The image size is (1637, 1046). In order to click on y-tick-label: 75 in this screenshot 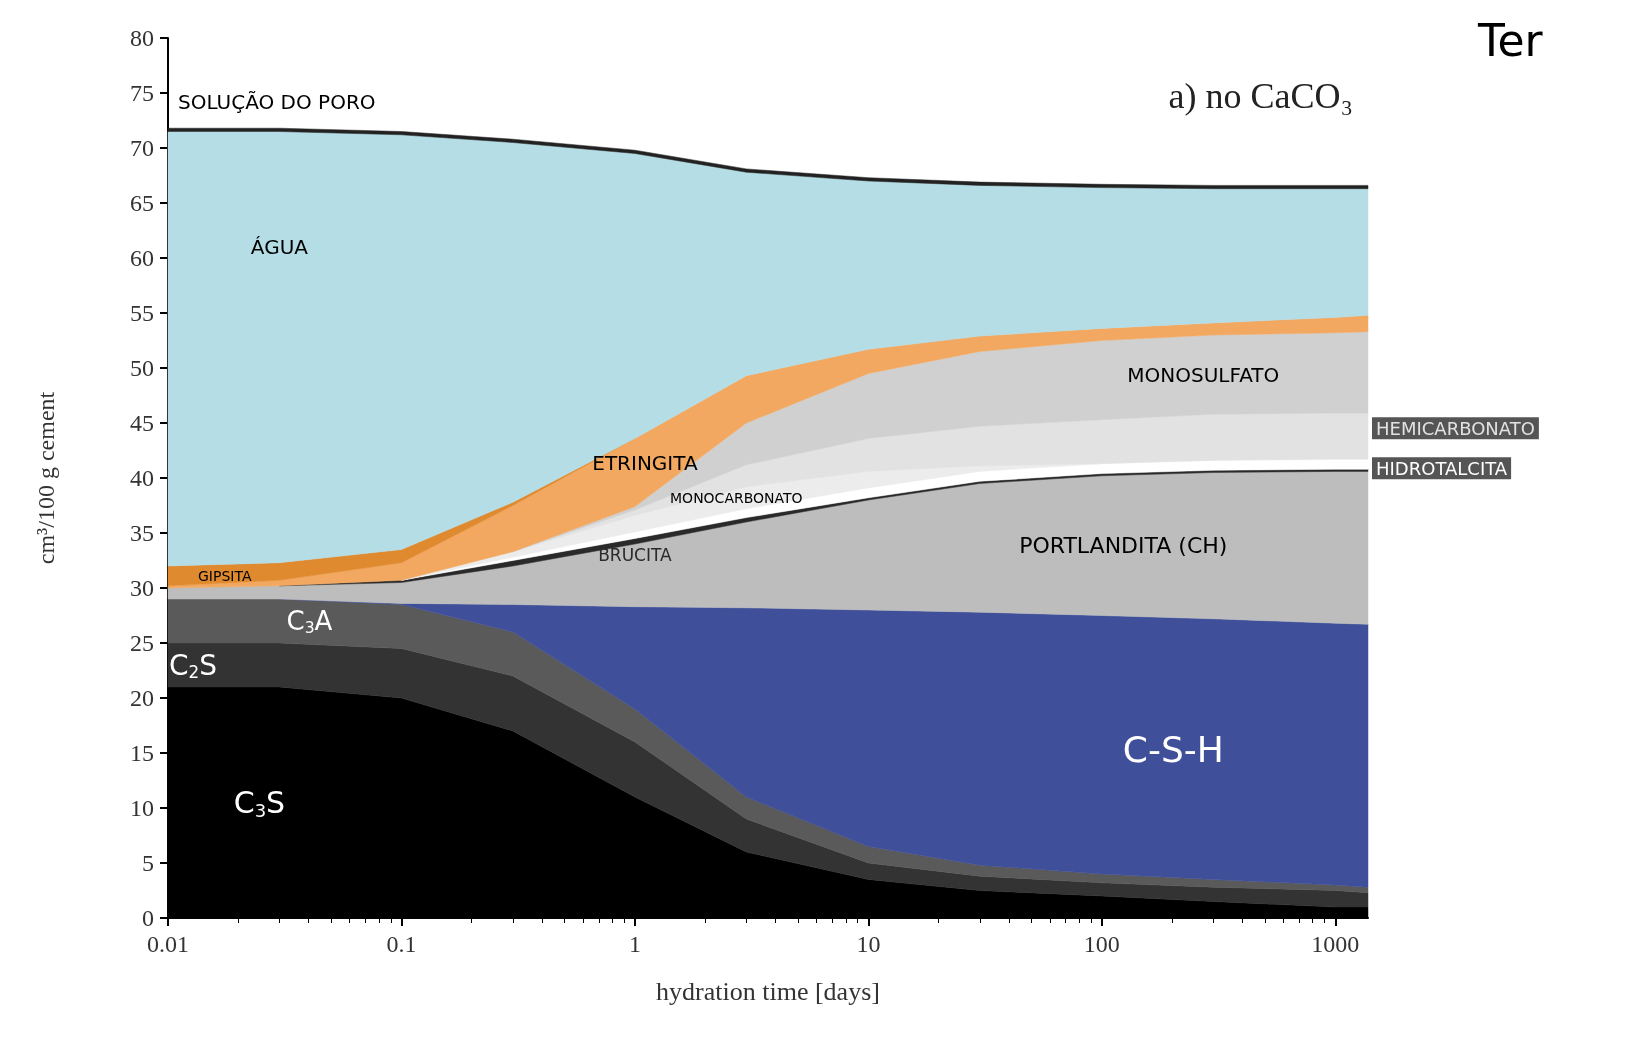, I will do `click(142, 93)`.